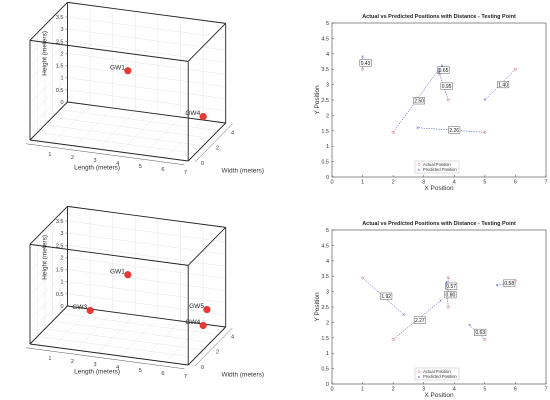 This screenshot has width=550, height=400. Describe the element at coordinates (317, 307) in the screenshot. I see `y-axis-label: Y Position` at that location.